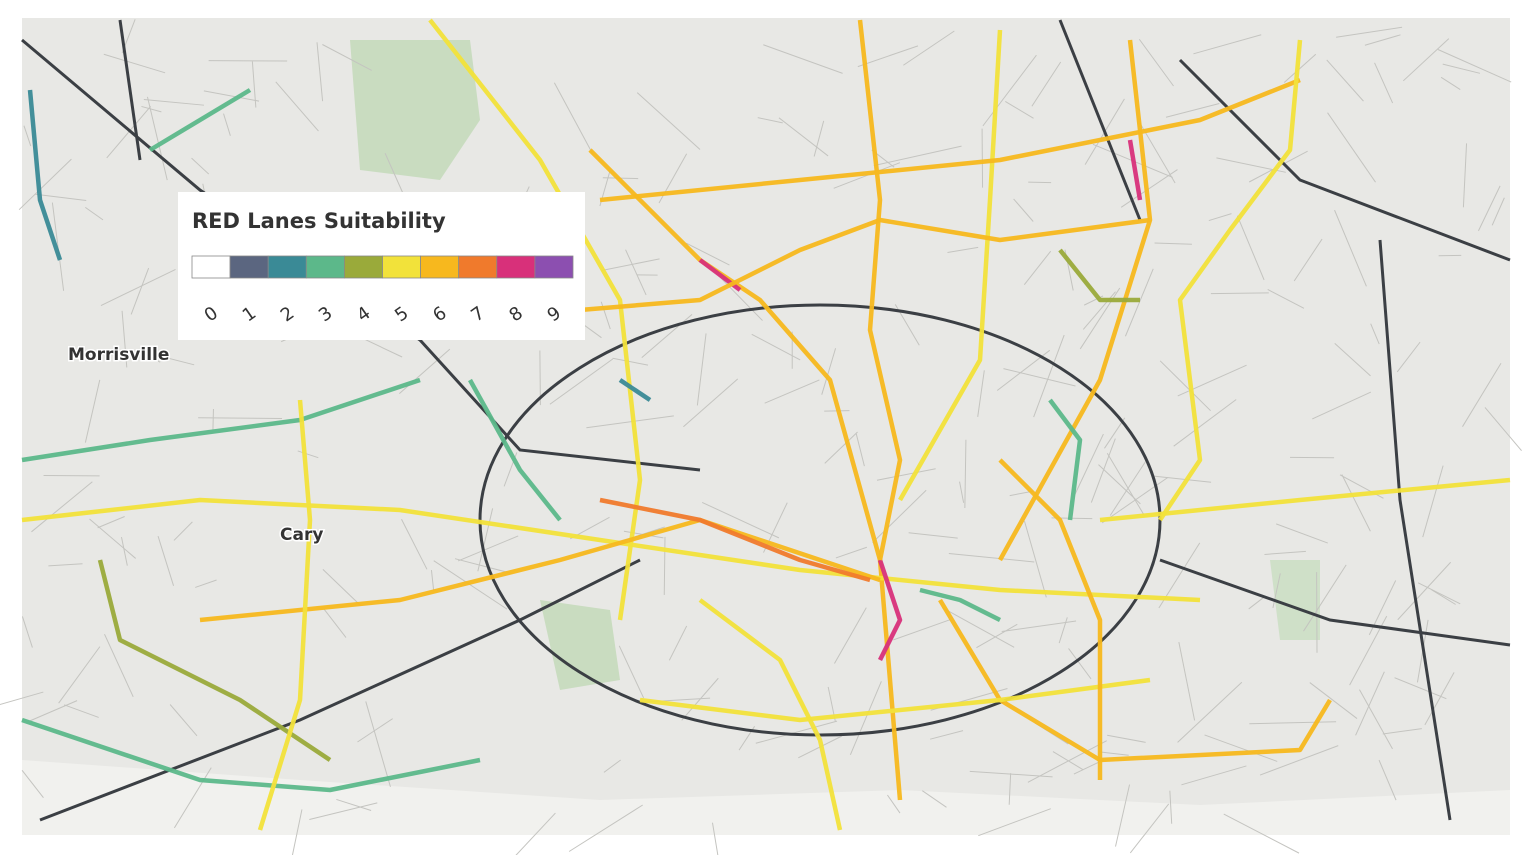 Image resolution: width=1534 pixels, height=855 pixels. I want to click on park, so click(415, 110).